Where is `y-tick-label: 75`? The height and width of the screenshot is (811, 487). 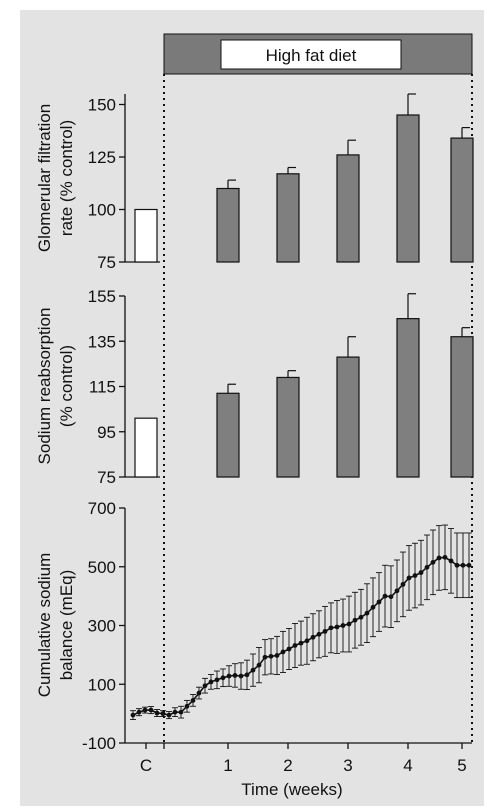 y-tick-label: 75 is located at coordinates (106, 477).